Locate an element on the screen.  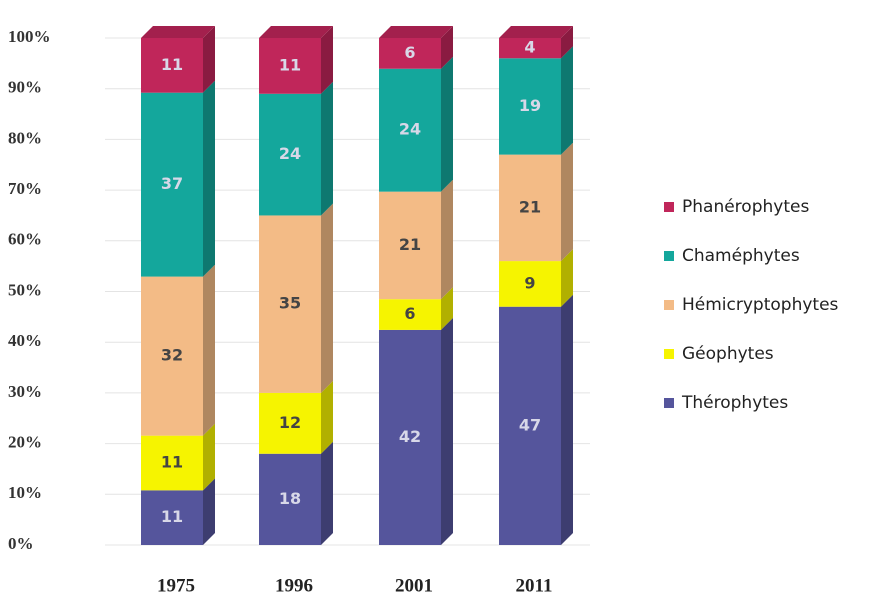
data-label: 4 is located at coordinates (529, 47).